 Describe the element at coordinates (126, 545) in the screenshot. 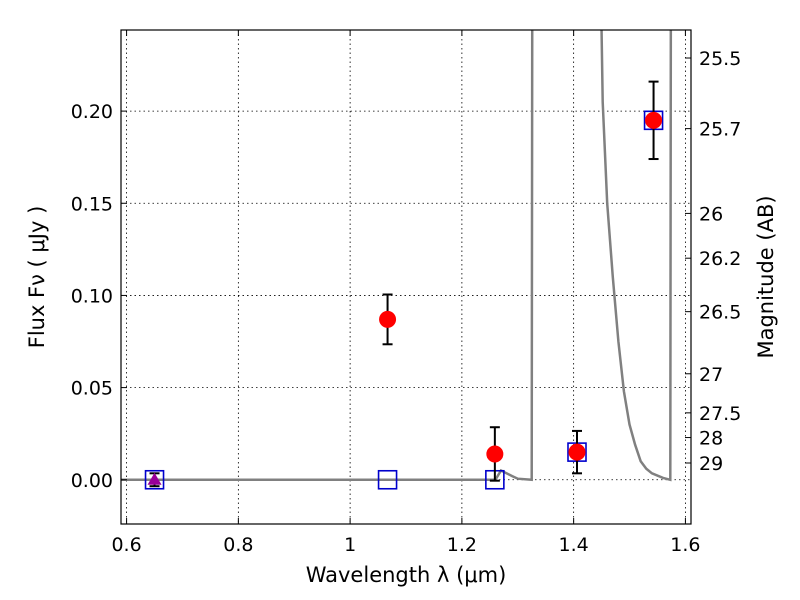

I see `x-tick-label: 0.6` at that location.